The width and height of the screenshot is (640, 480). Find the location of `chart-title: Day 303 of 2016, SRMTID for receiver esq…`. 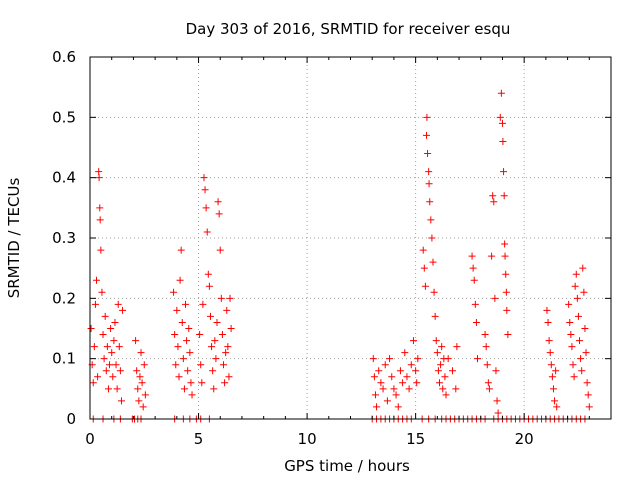

chart-title: Day 303 of 2016, SRMTID for receiver esq… is located at coordinates (348, 29).